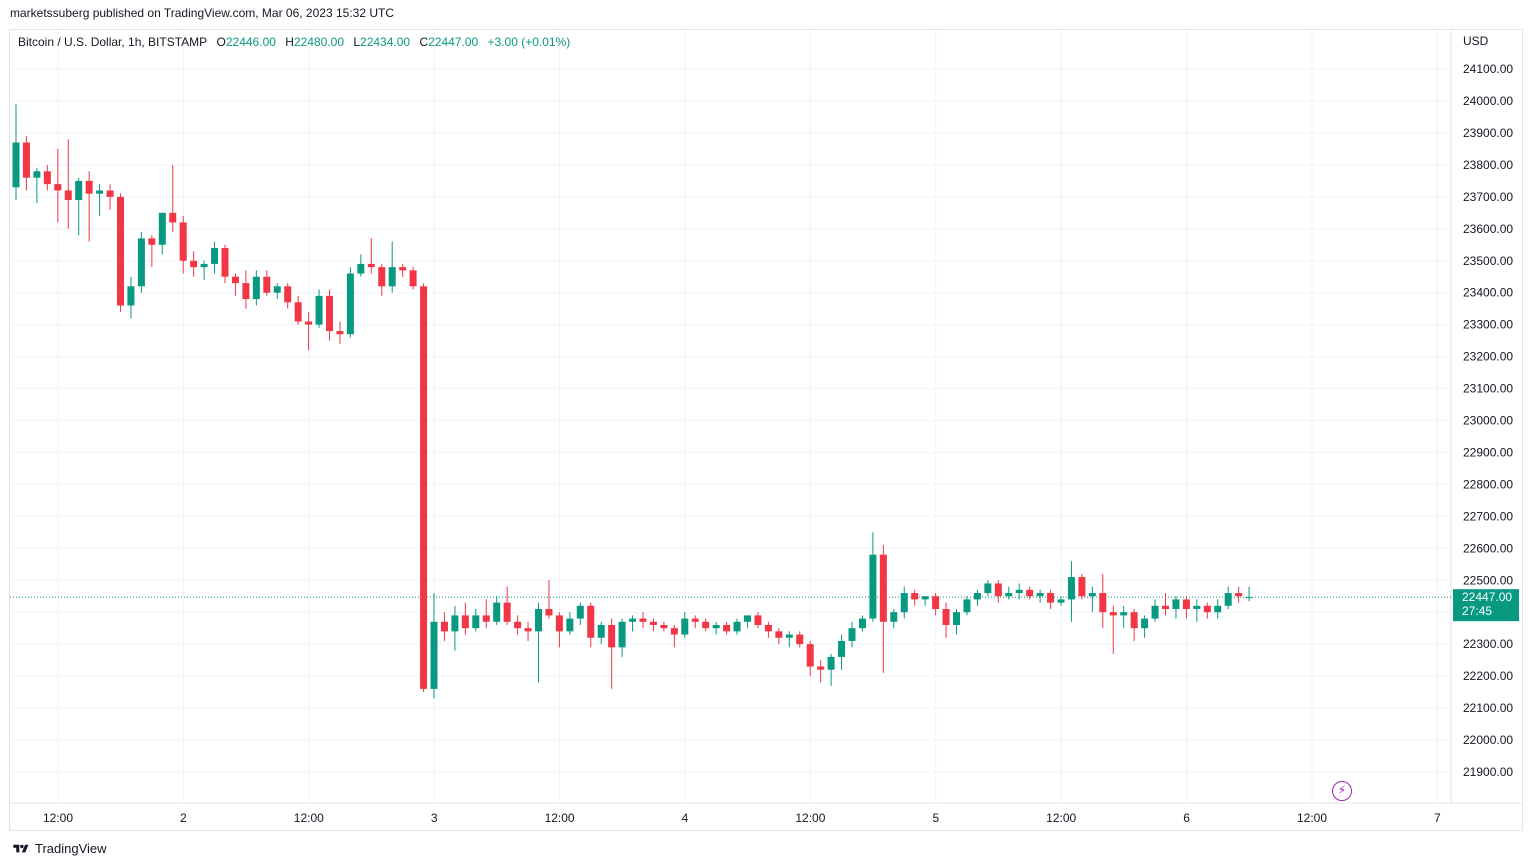  I want to click on price-tick-label: 23100.00, so click(1488, 389).